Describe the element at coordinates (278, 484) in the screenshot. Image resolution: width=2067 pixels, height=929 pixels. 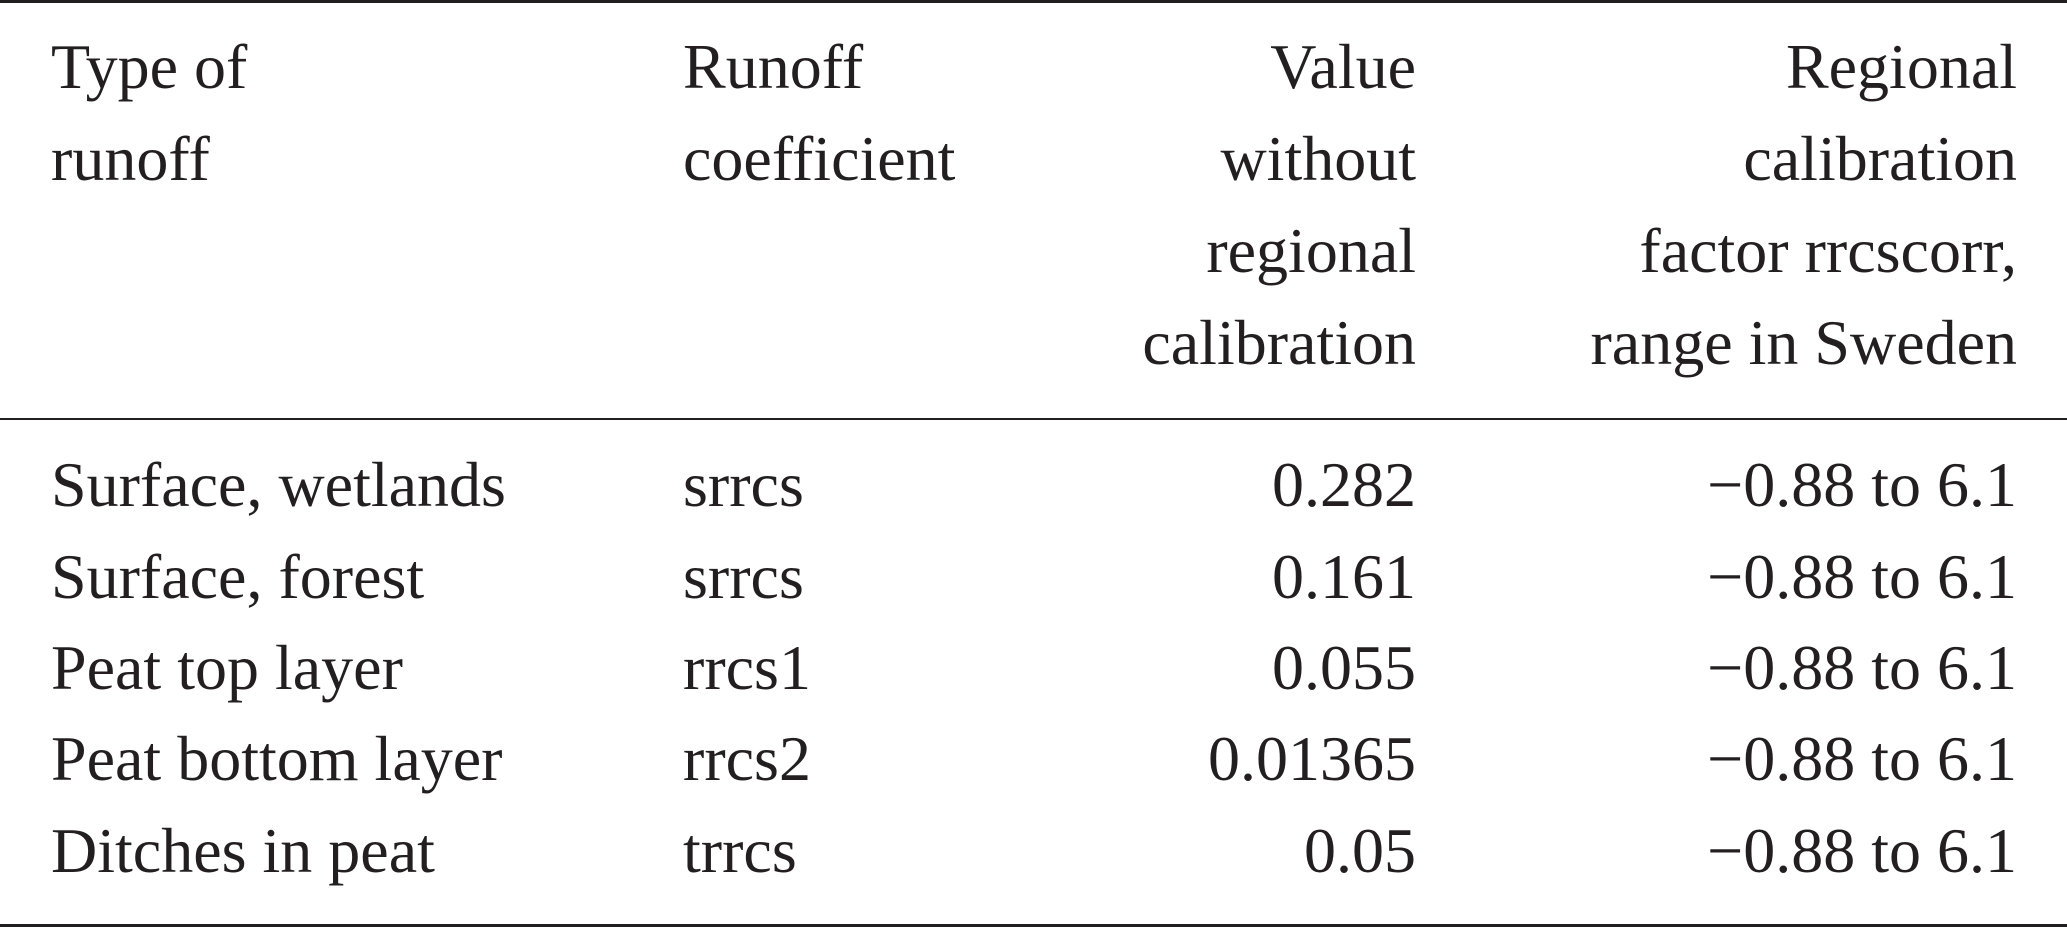
I see `cell-type: Surface, wetlands` at that location.